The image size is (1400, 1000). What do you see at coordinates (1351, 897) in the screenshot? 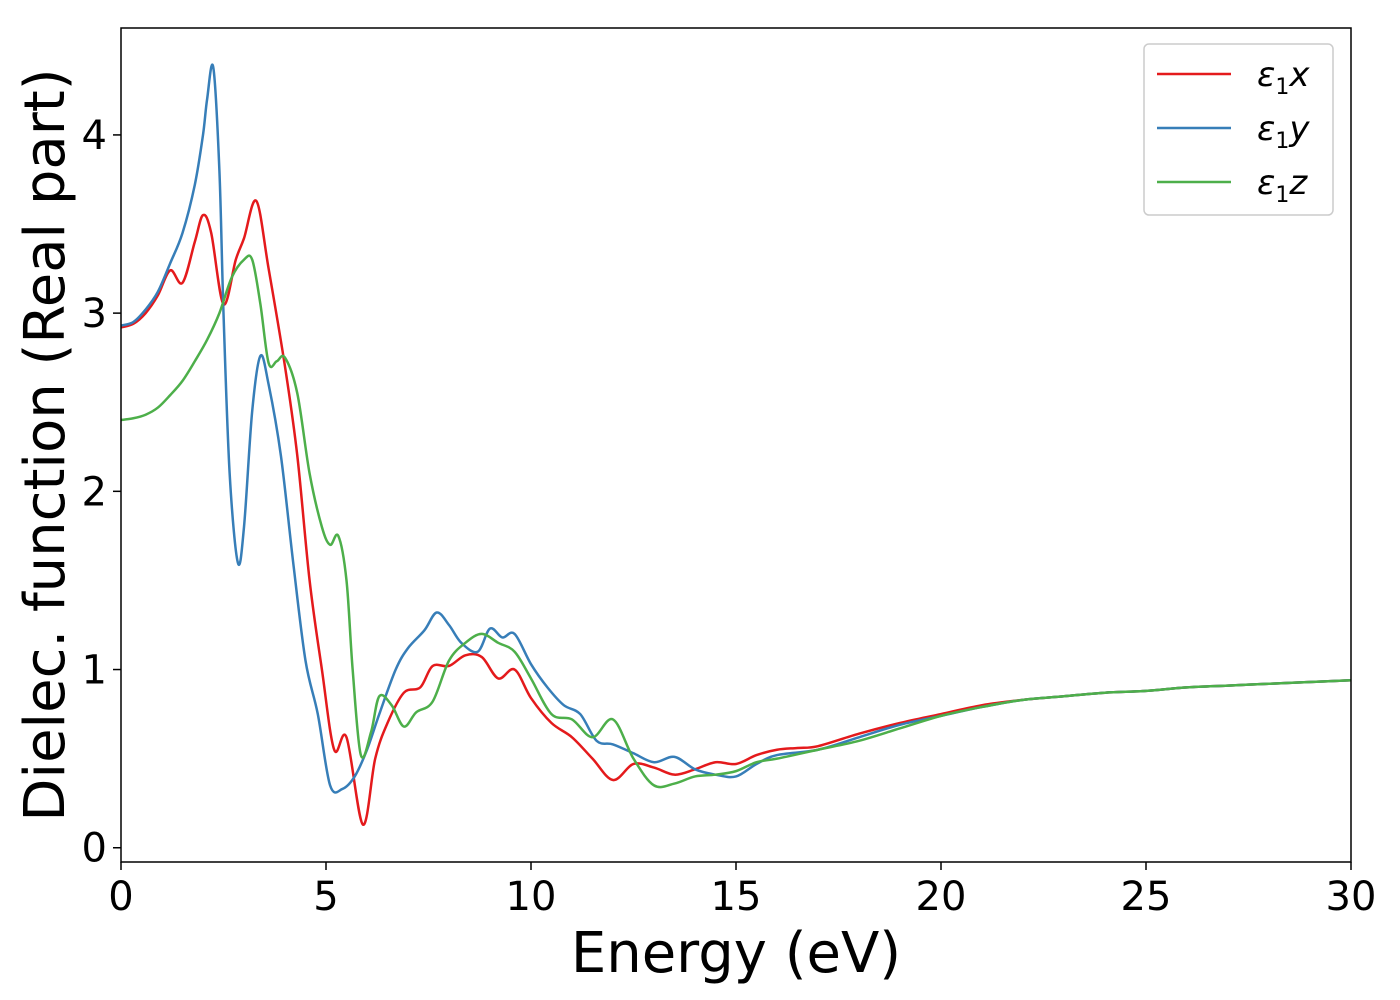
I see `x-tick-label: 30` at bounding box center [1351, 897].